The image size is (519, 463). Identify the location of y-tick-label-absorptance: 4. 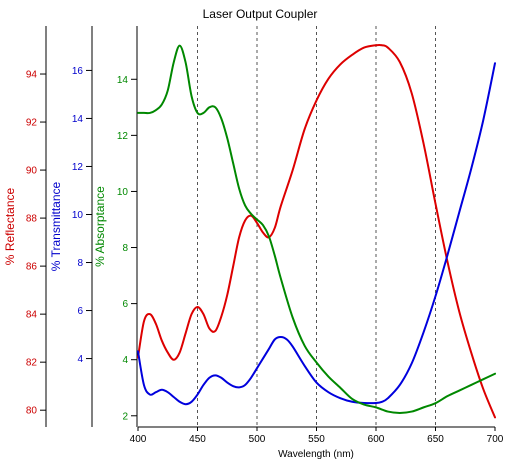
(125, 360).